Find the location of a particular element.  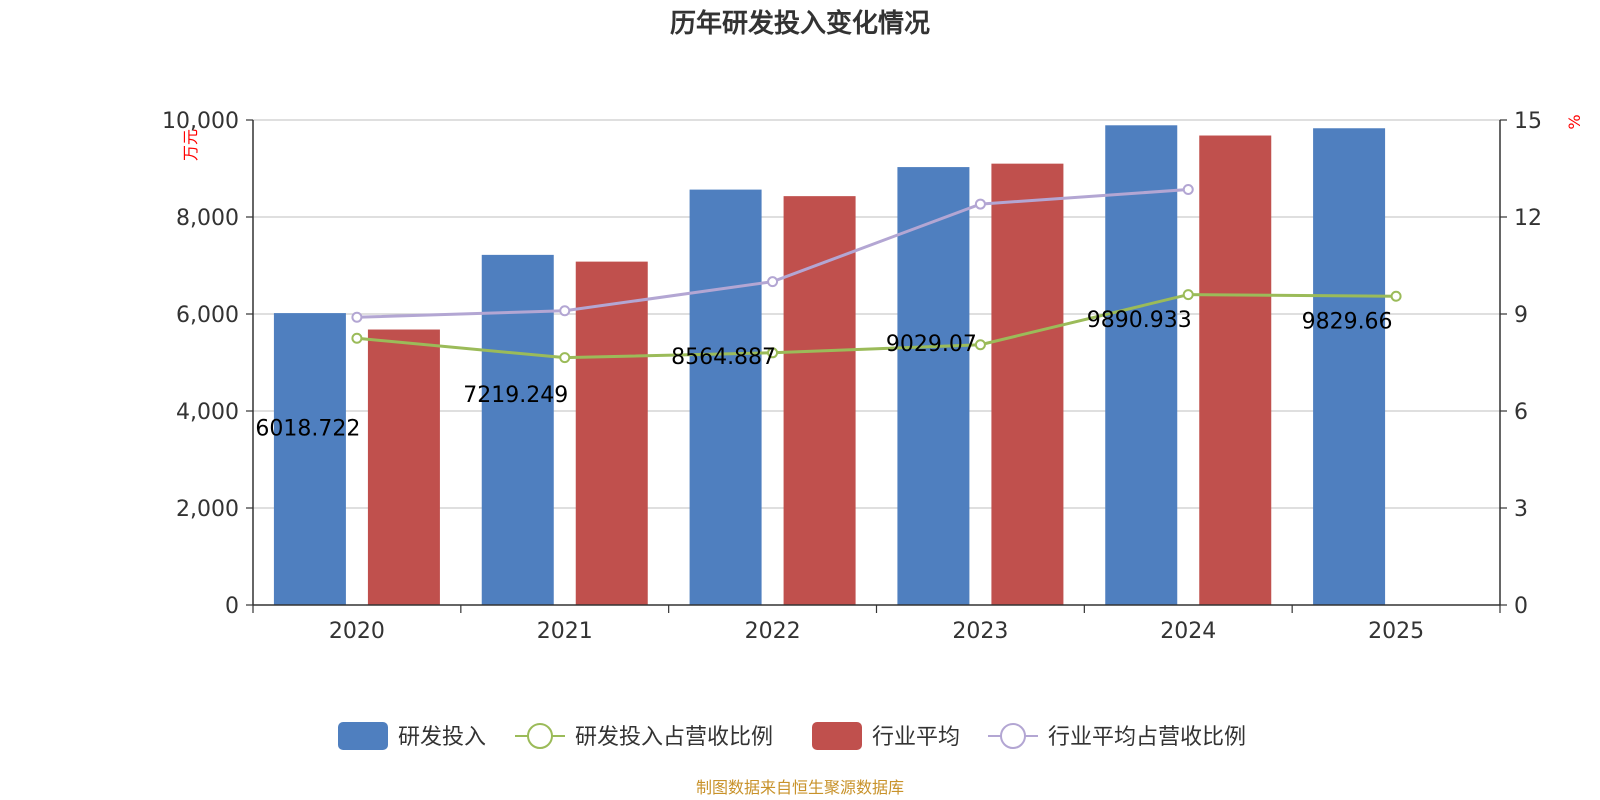

y-left-tick-label: 10,000 is located at coordinates (200, 121).